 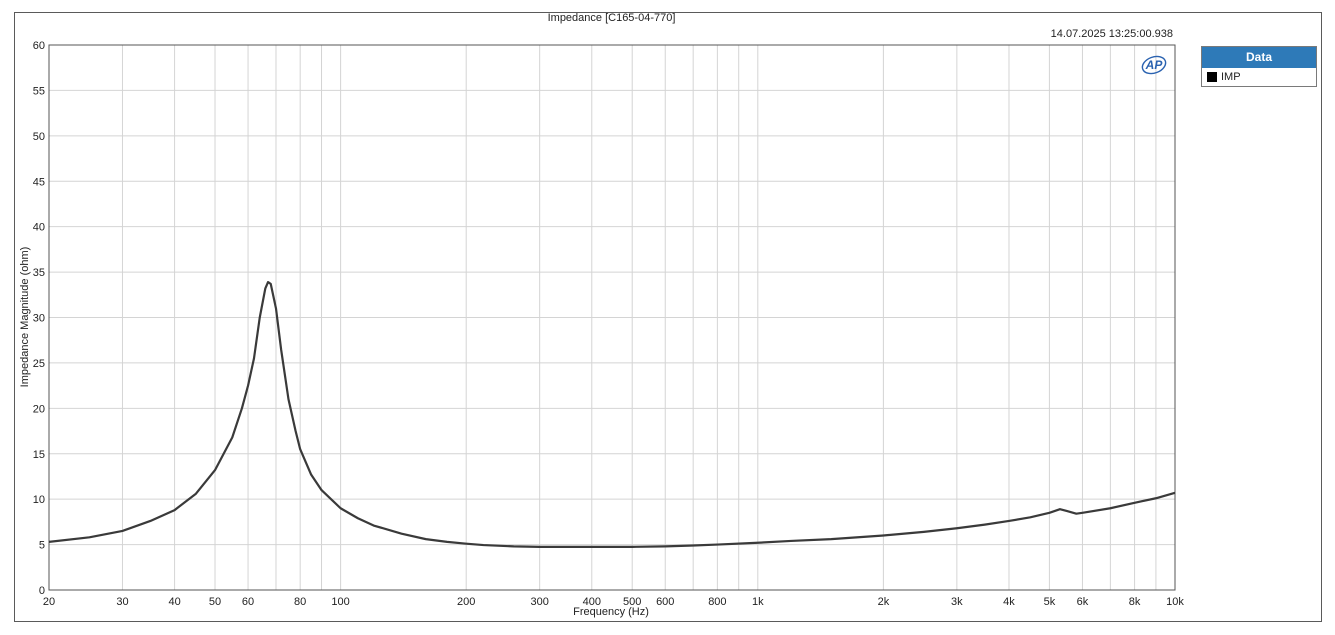 I want to click on chart-title: Impedance [C165-04-770], so click(x=611, y=18).